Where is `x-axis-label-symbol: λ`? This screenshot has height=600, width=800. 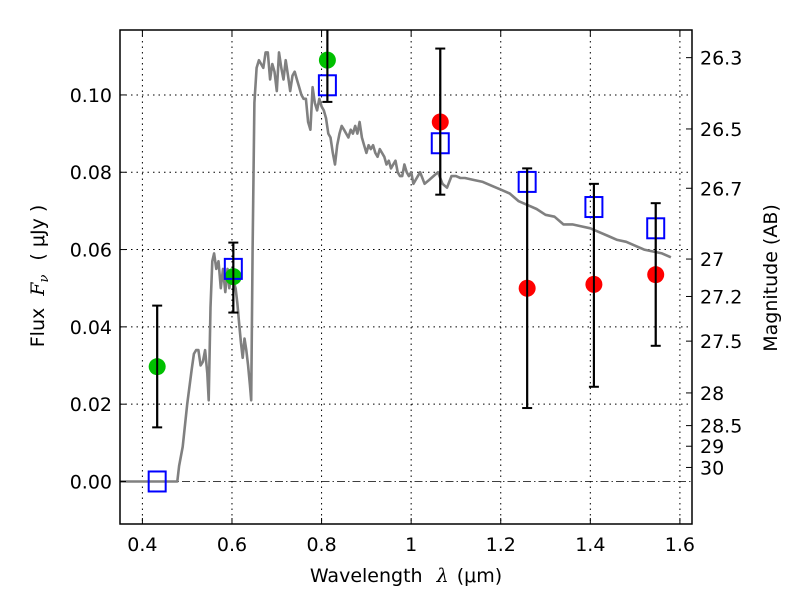
x-axis-label-symbol: λ is located at coordinates (442, 576).